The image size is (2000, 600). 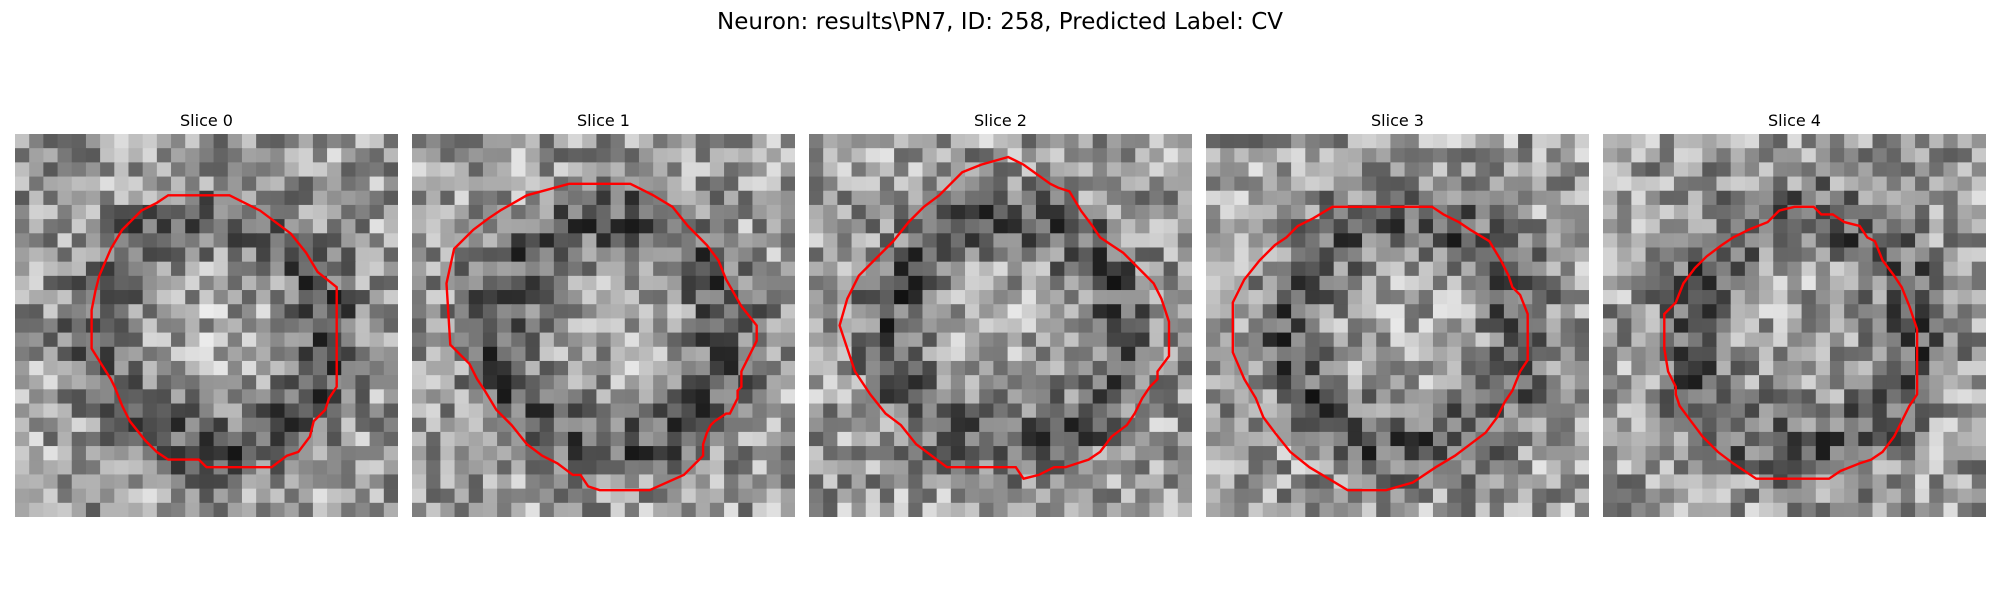 I want to click on slice-panel-3: Slice 3, so click(x=1397, y=312).